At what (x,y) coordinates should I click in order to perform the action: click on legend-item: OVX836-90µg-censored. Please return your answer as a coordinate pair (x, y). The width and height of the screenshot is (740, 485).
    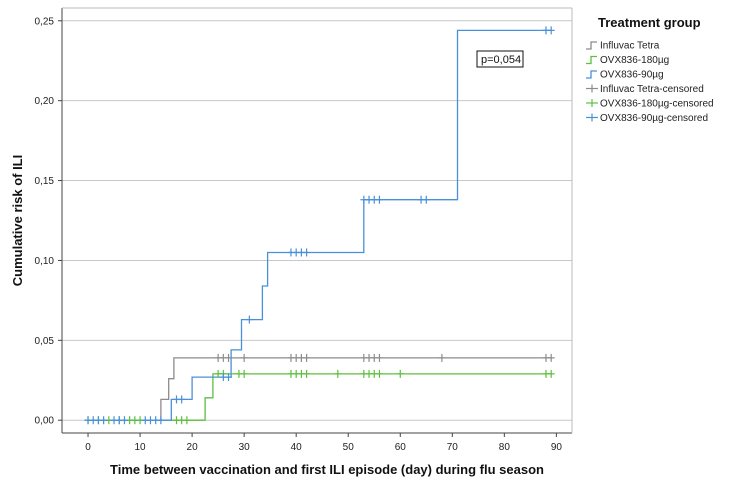
    Looking at the image, I should click on (647, 118).